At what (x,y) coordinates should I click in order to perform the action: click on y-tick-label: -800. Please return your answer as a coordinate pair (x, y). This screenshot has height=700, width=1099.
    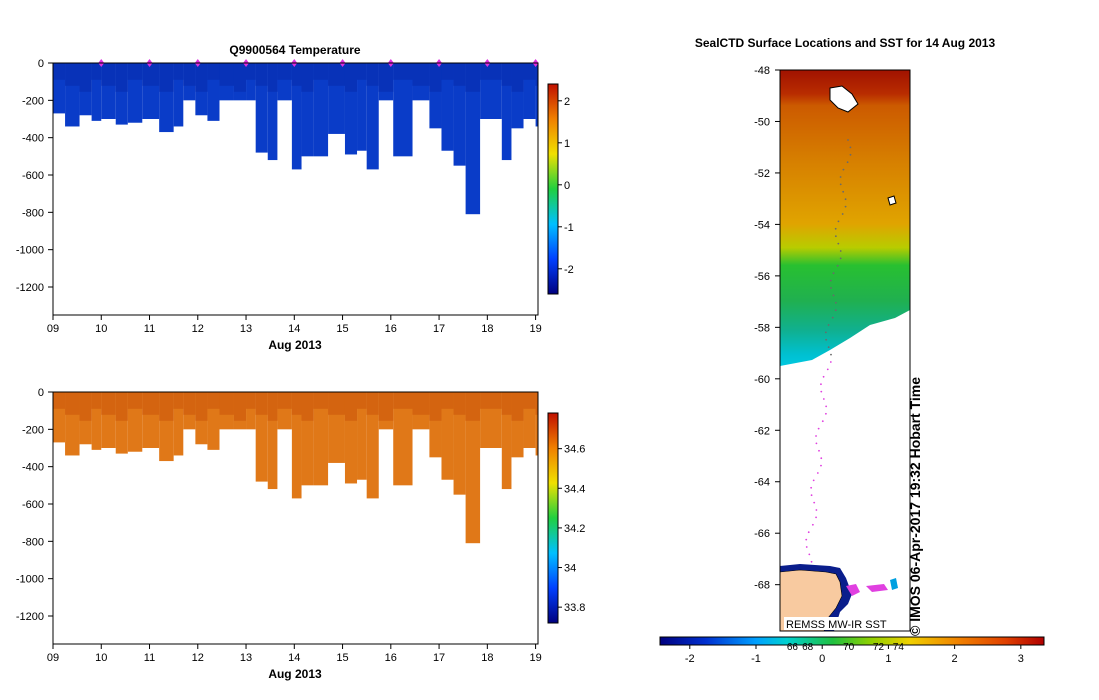
    Looking at the image, I should click on (33, 542).